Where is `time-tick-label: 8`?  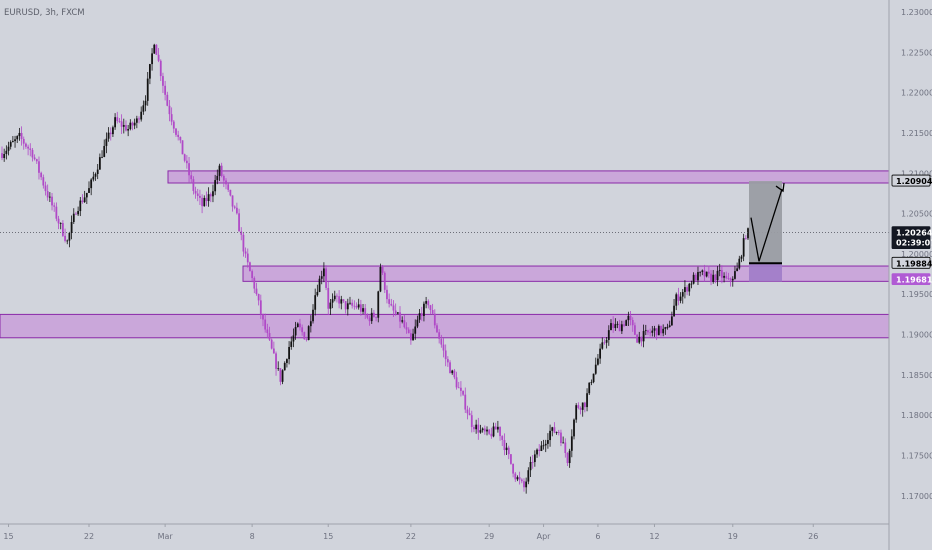 time-tick-label: 8 is located at coordinates (252, 536).